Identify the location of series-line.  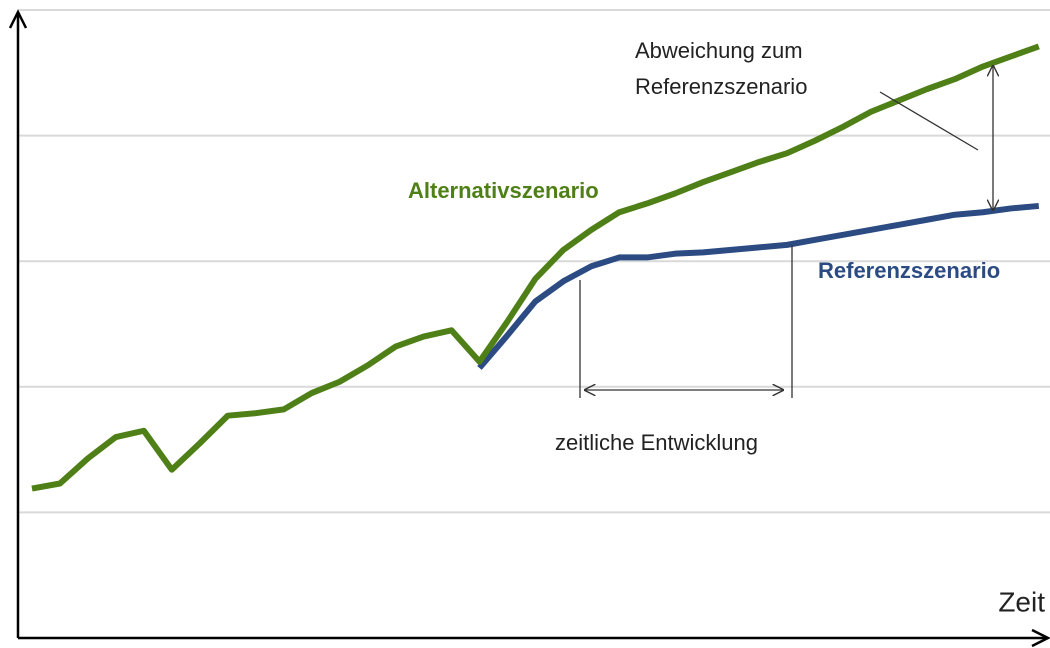
(758, 286).